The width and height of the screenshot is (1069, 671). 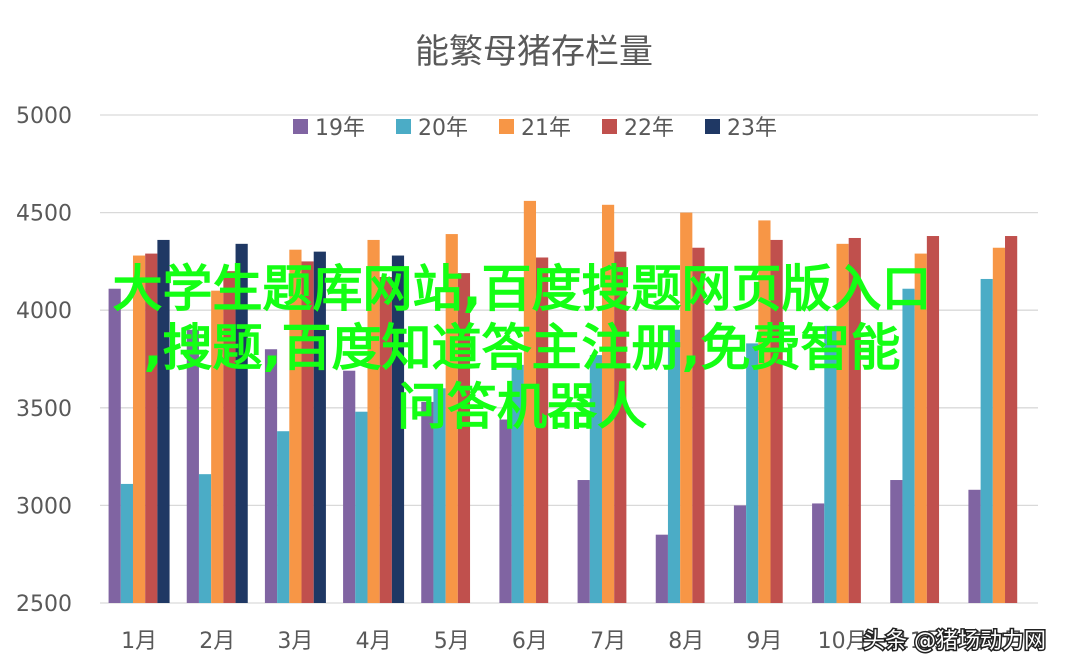 I want to click on y-tick-label: 4500, so click(x=44, y=214).